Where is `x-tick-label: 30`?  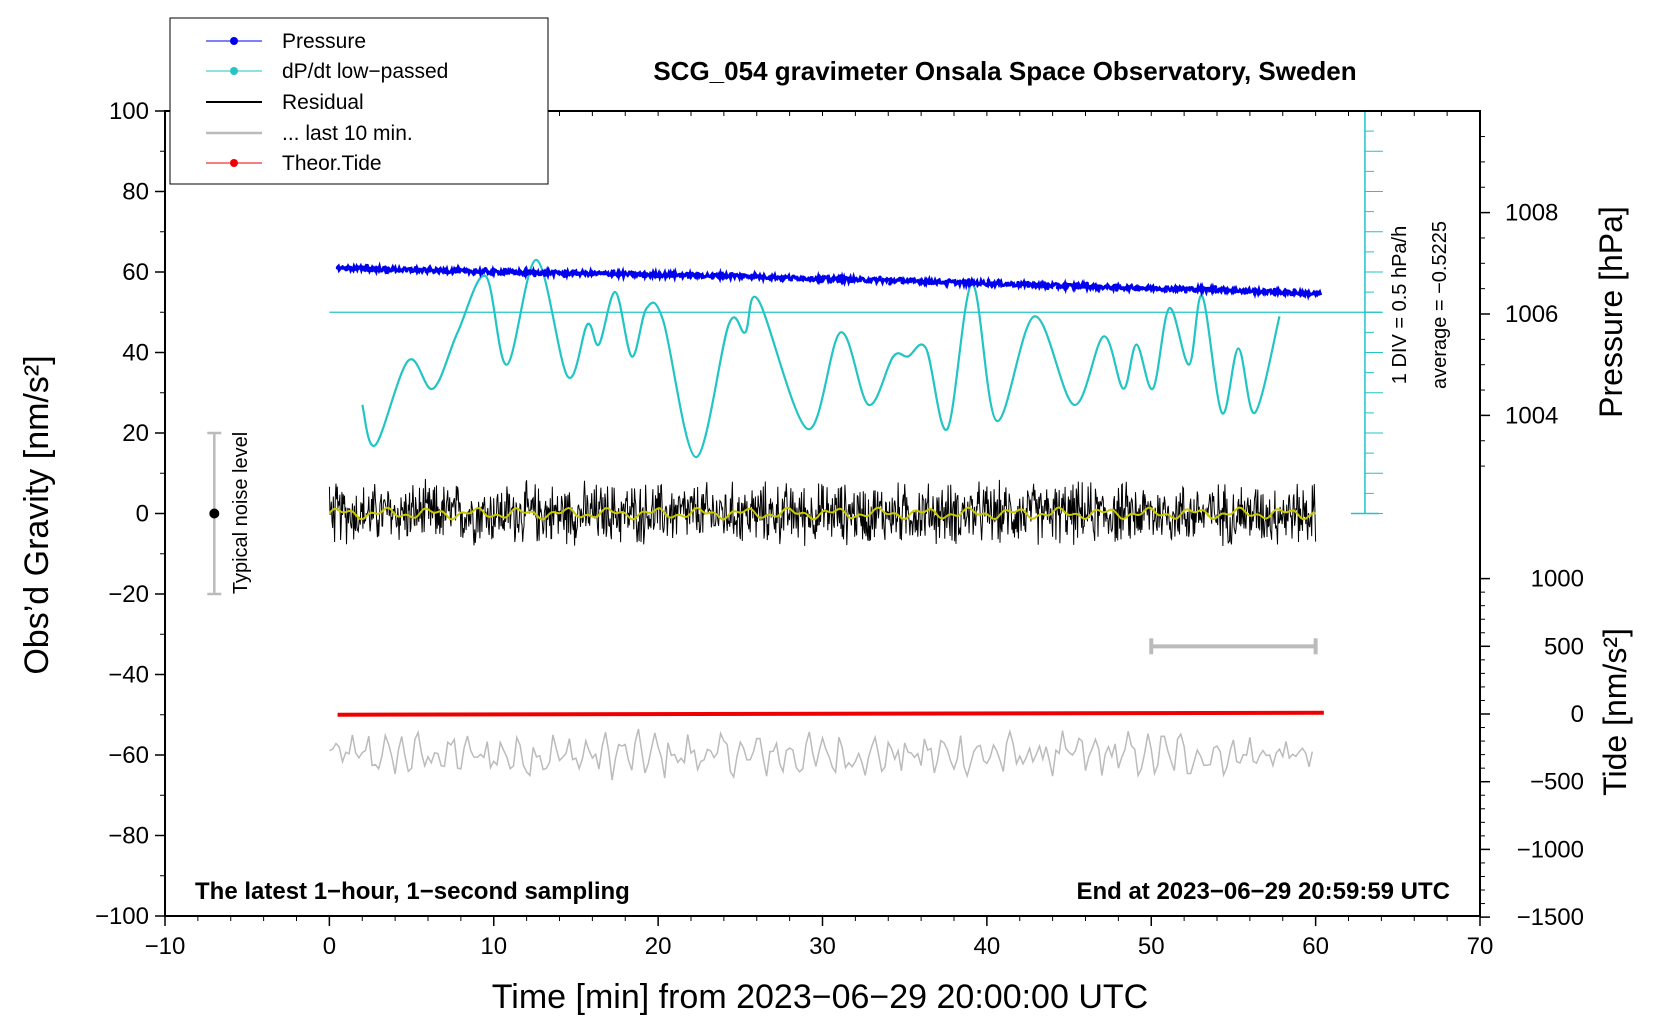
x-tick-label: 30 is located at coordinates (822, 946).